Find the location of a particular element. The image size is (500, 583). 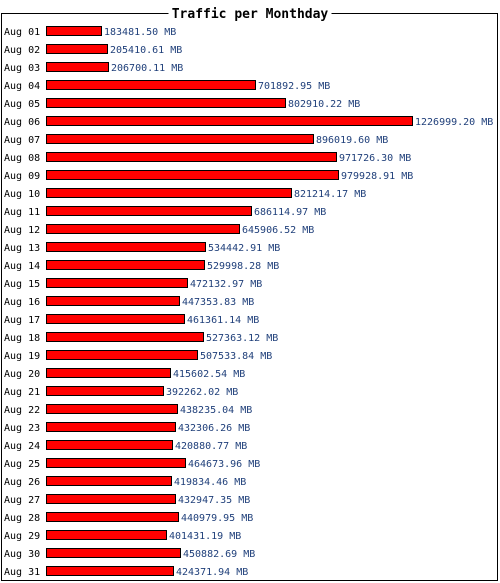

bar-row: Aug 07 896019.60 MB is located at coordinates (196, 140).